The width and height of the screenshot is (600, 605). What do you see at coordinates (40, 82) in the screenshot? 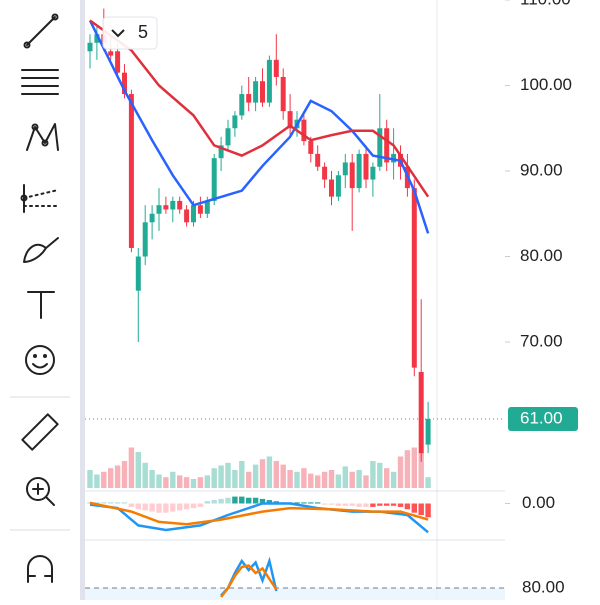
I see `fib-tool` at bounding box center [40, 82].